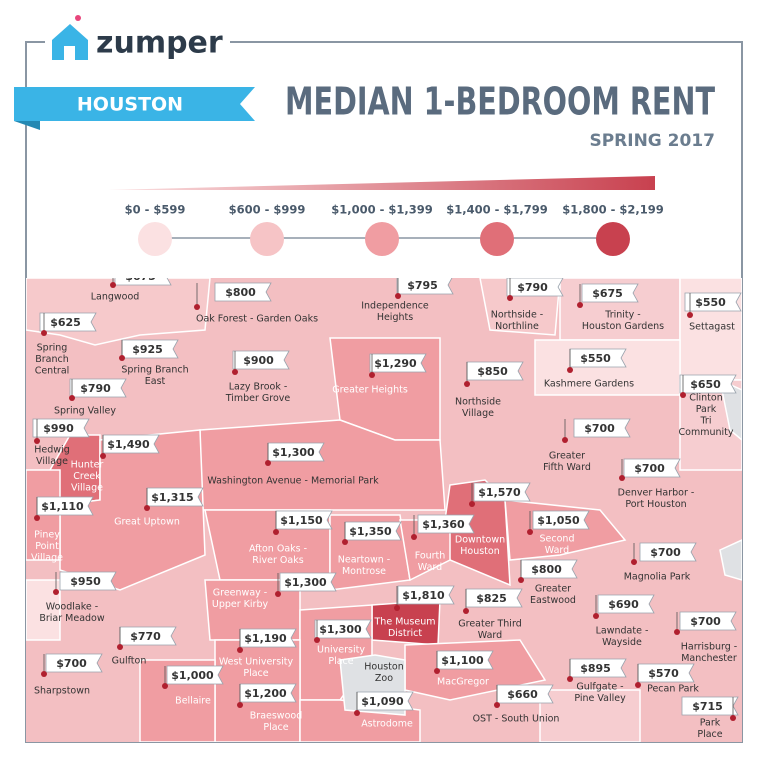 The height and width of the screenshot is (765, 768). What do you see at coordinates (155, 210) in the screenshot?
I see `legend-label: $0 - $599` at bounding box center [155, 210].